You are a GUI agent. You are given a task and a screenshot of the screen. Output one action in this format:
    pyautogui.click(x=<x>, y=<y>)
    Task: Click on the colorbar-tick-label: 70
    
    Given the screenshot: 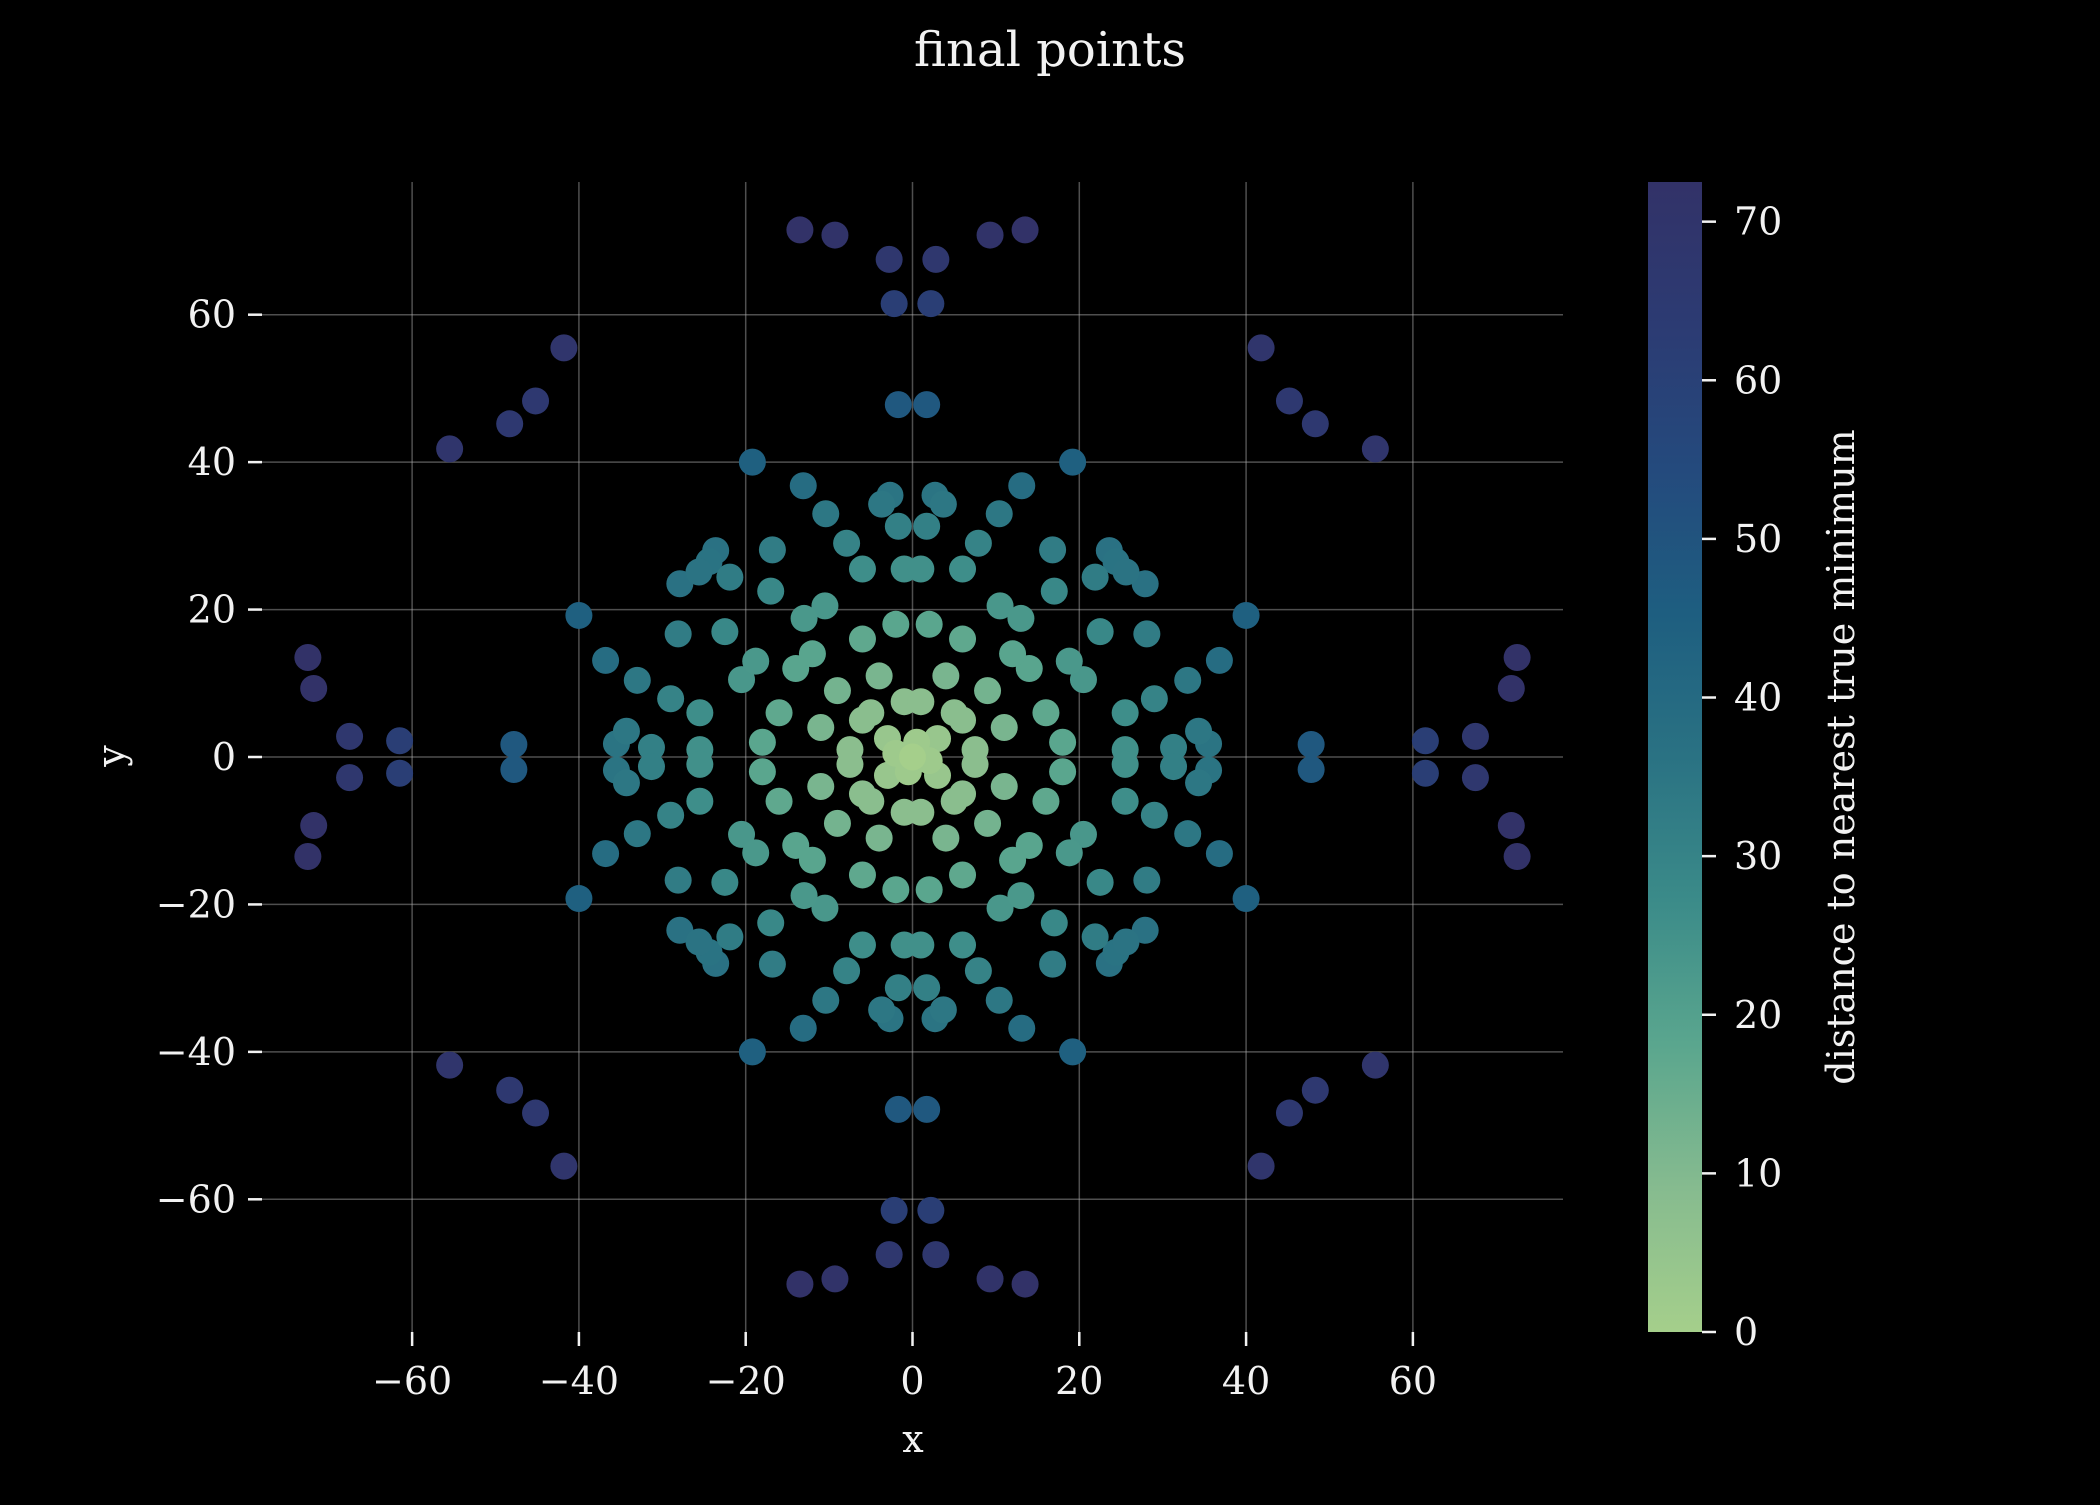 What is the action you would take?
    pyautogui.click(x=1758, y=222)
    